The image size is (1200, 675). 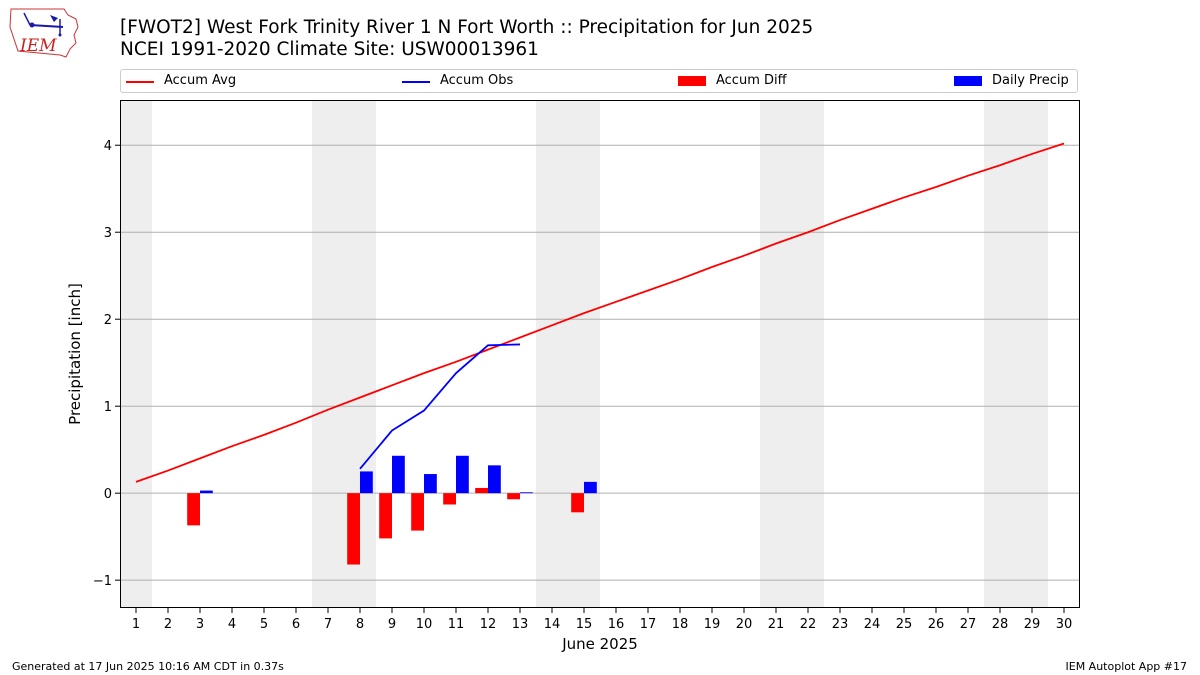 What do you see at coordinates (936, 624) in the screenshot?
I see `x-tick-label: 26` at bounding box center [936, 624].